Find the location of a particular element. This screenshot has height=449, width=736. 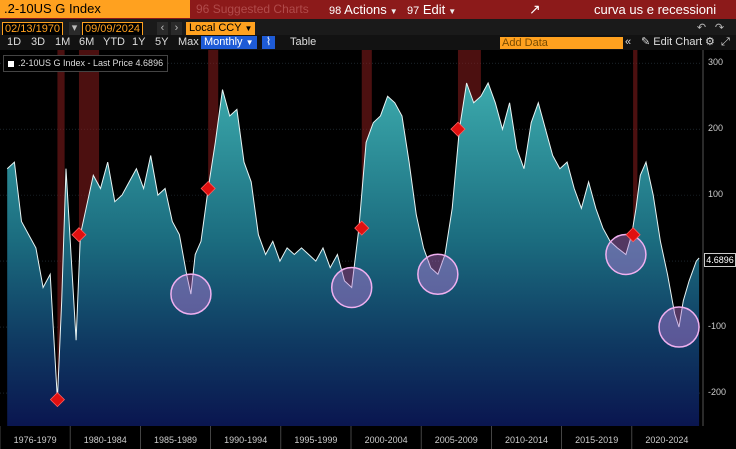

period-5y: 5Y is located at coordinates (162, 42).